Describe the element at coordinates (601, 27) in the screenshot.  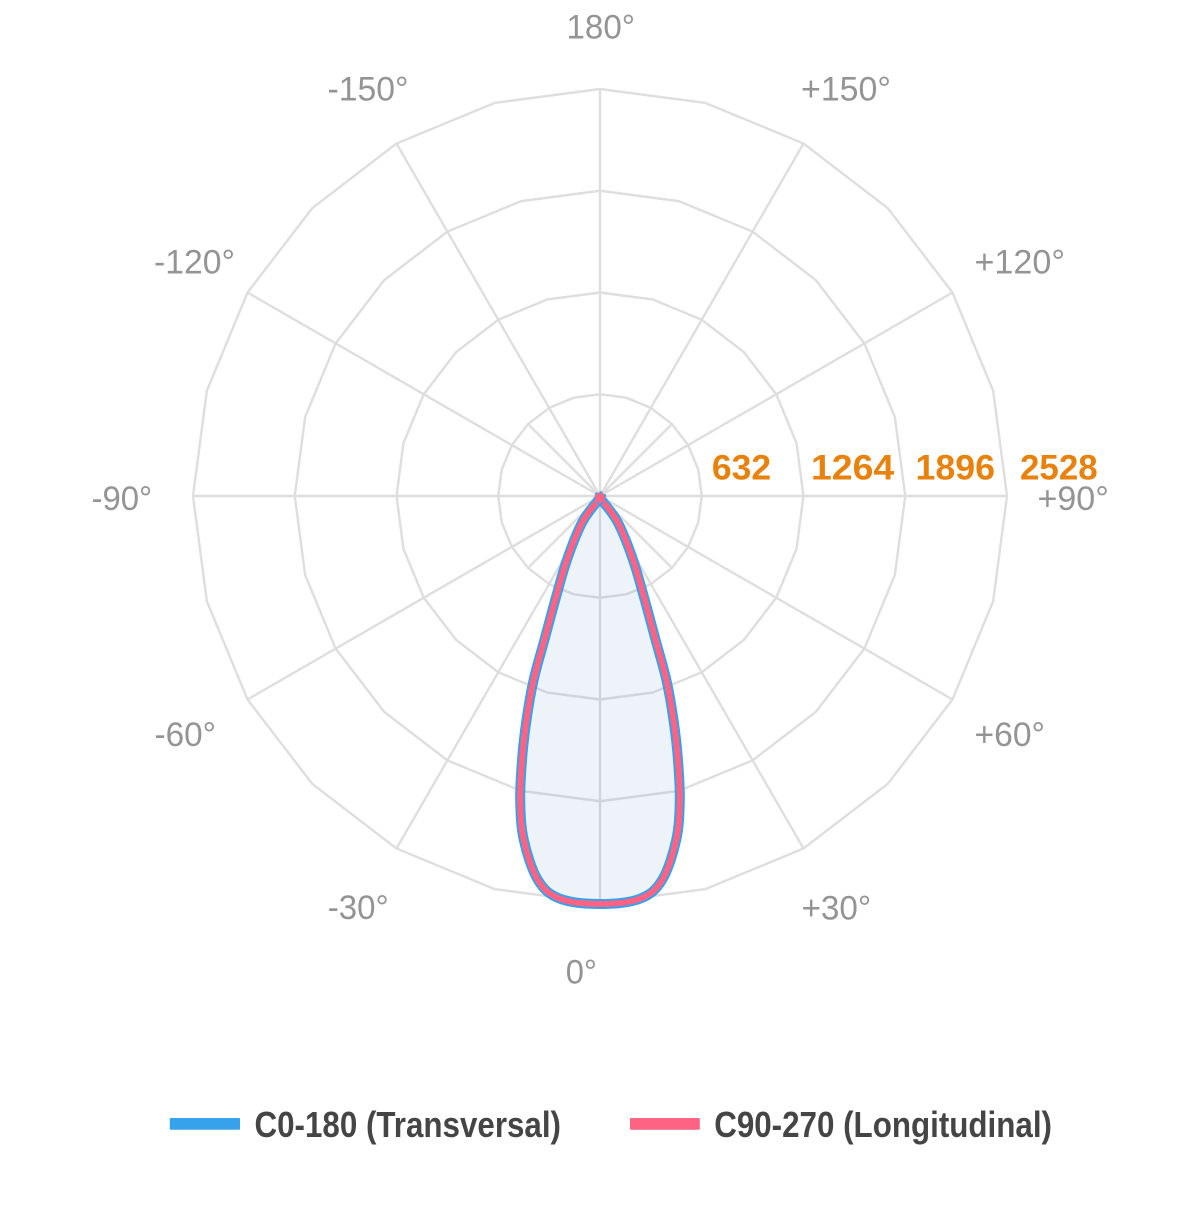
I see `svg-text: 180°` at that location.